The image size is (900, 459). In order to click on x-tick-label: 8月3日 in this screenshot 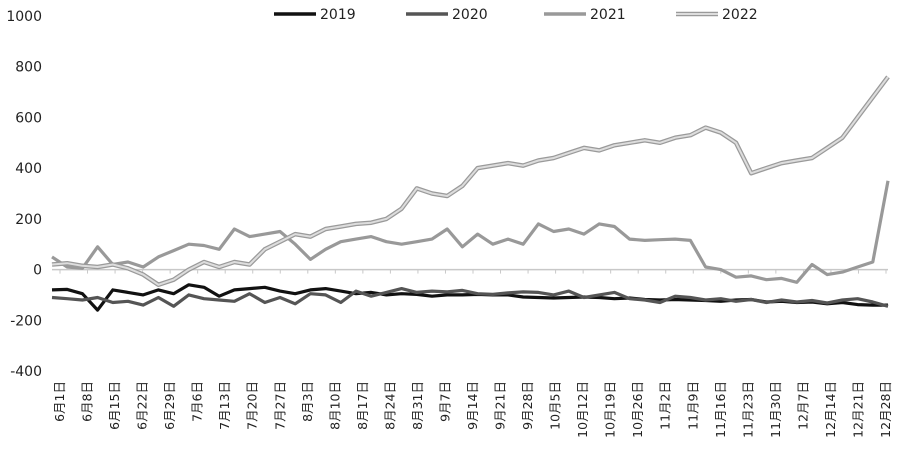, I will do `click(307, 401)`.